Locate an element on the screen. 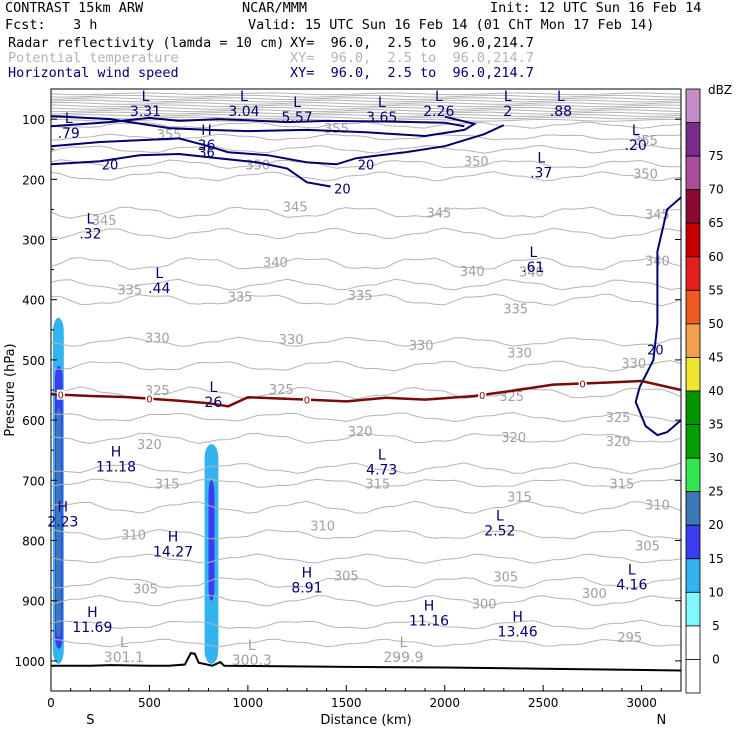 The width and height of the screenshot is (740, 740). extremum-value-5: 2 is located at coordinates (507, 112).